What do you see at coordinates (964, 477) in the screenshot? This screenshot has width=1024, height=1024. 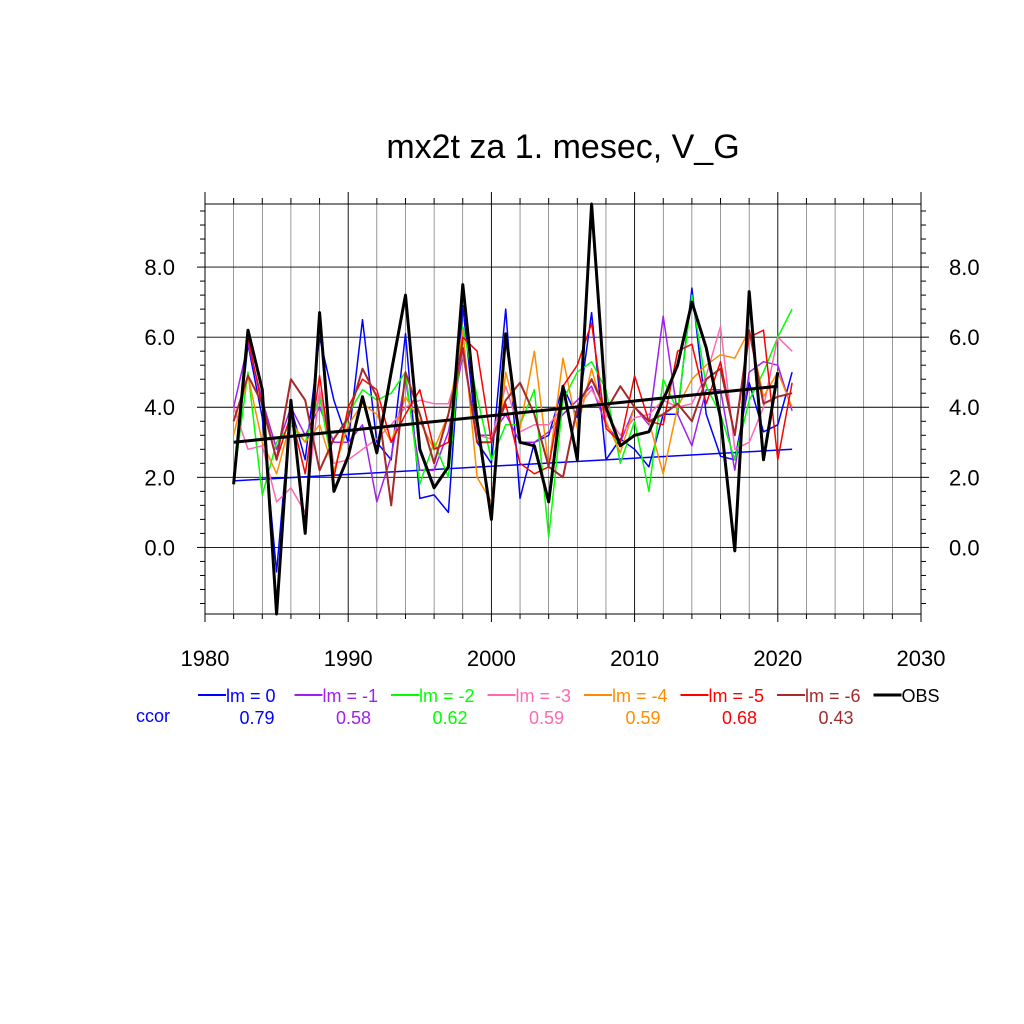 I see `y-tick-label-right: 2.0` at bounding box center [964, 477].